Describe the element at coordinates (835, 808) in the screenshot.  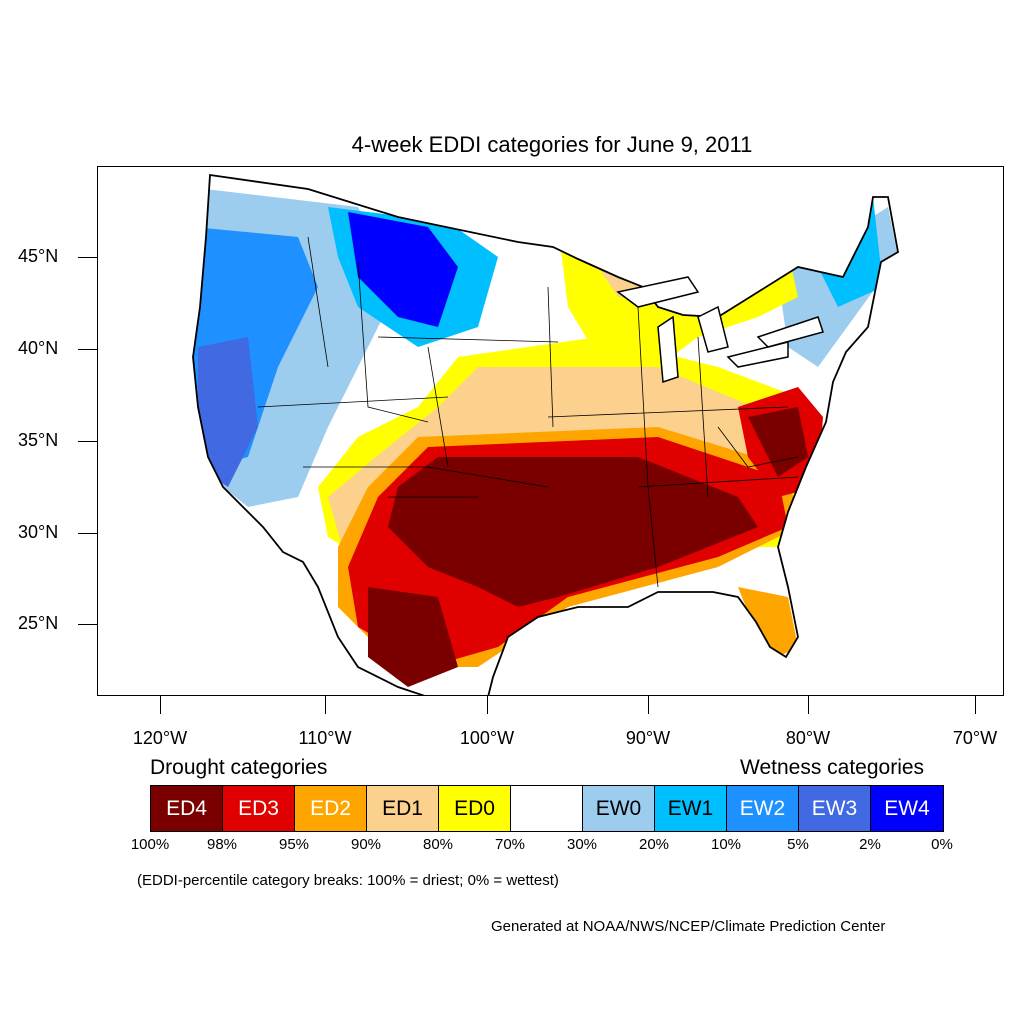
I see `legend-box-ew3: EW3` at that location.